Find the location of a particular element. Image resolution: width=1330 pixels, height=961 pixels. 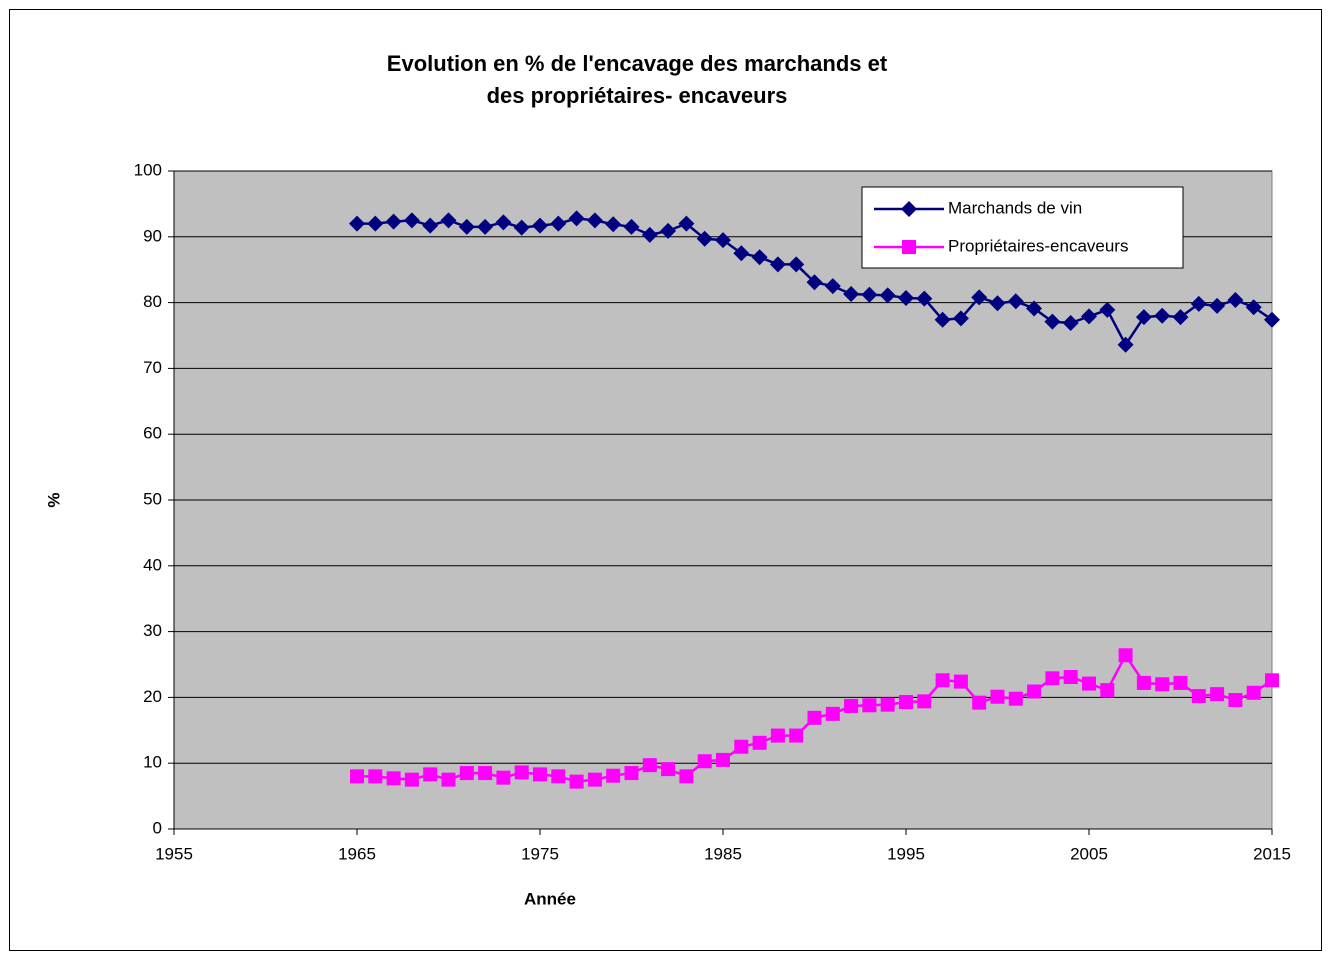

y-tick-label: 30 is located at coordinates (152, 630).